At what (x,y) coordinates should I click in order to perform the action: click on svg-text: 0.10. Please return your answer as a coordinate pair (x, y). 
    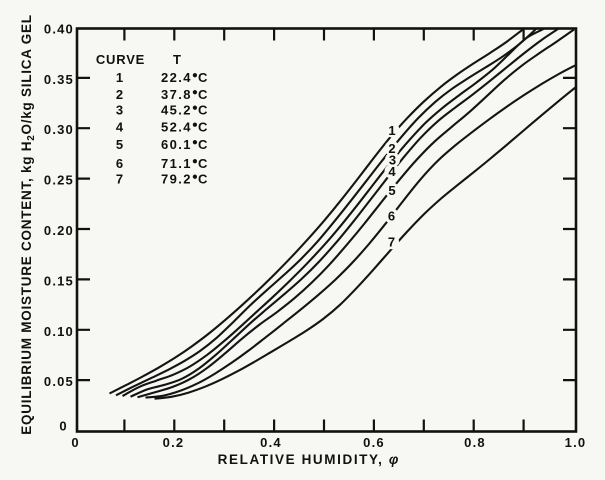
    Looking at the image, I should click on (59, 331).